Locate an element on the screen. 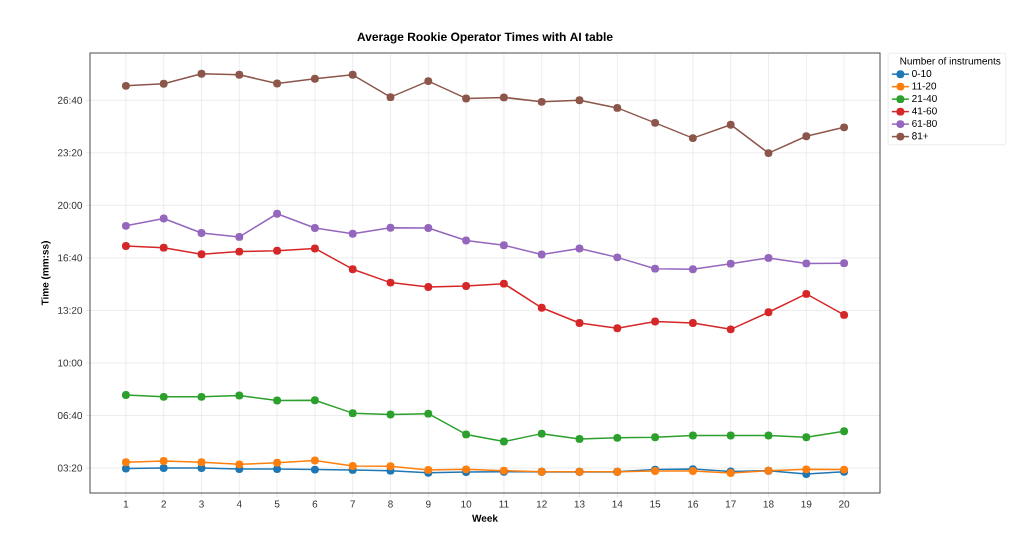 This screenshot has width=1015, height=541. y-tick-label: 26:40 is located at coordinates (70, 100).